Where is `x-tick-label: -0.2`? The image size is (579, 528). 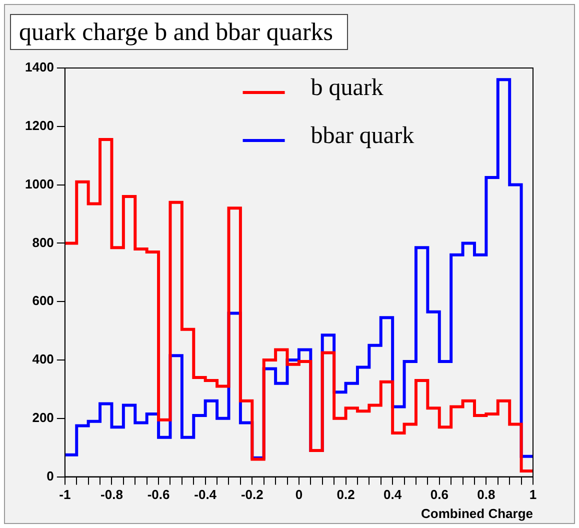
x-tick-label: -0.2 is located at coordinates (252, 494).